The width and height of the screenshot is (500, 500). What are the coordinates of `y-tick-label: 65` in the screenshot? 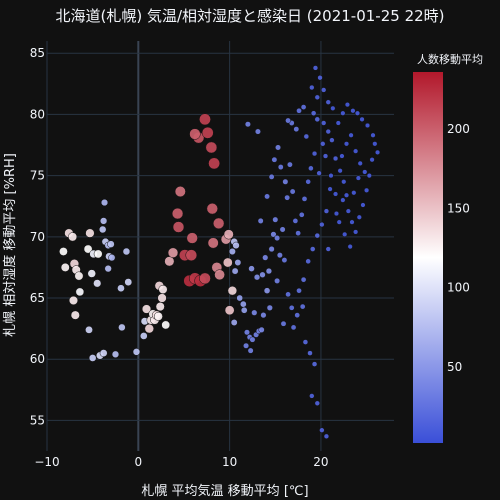 It's located at (37, 298).